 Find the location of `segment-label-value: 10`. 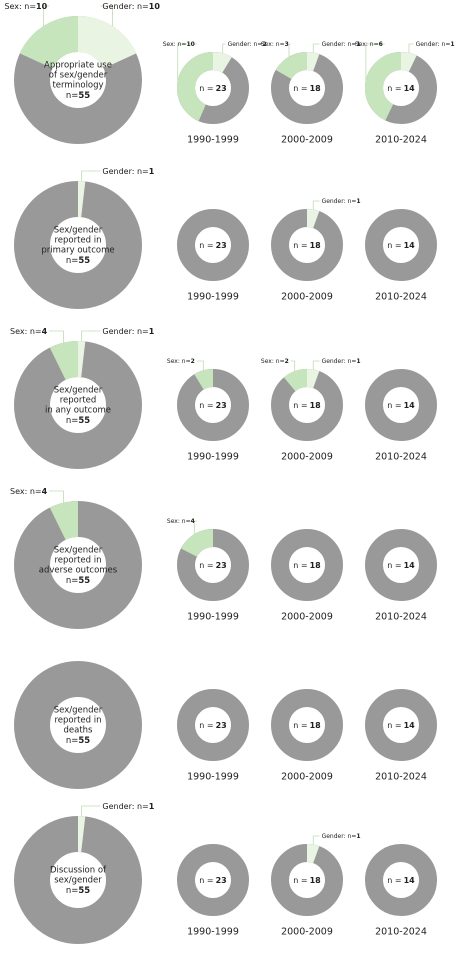

segment-label-value: 10 is located at coordinates (155, 6).